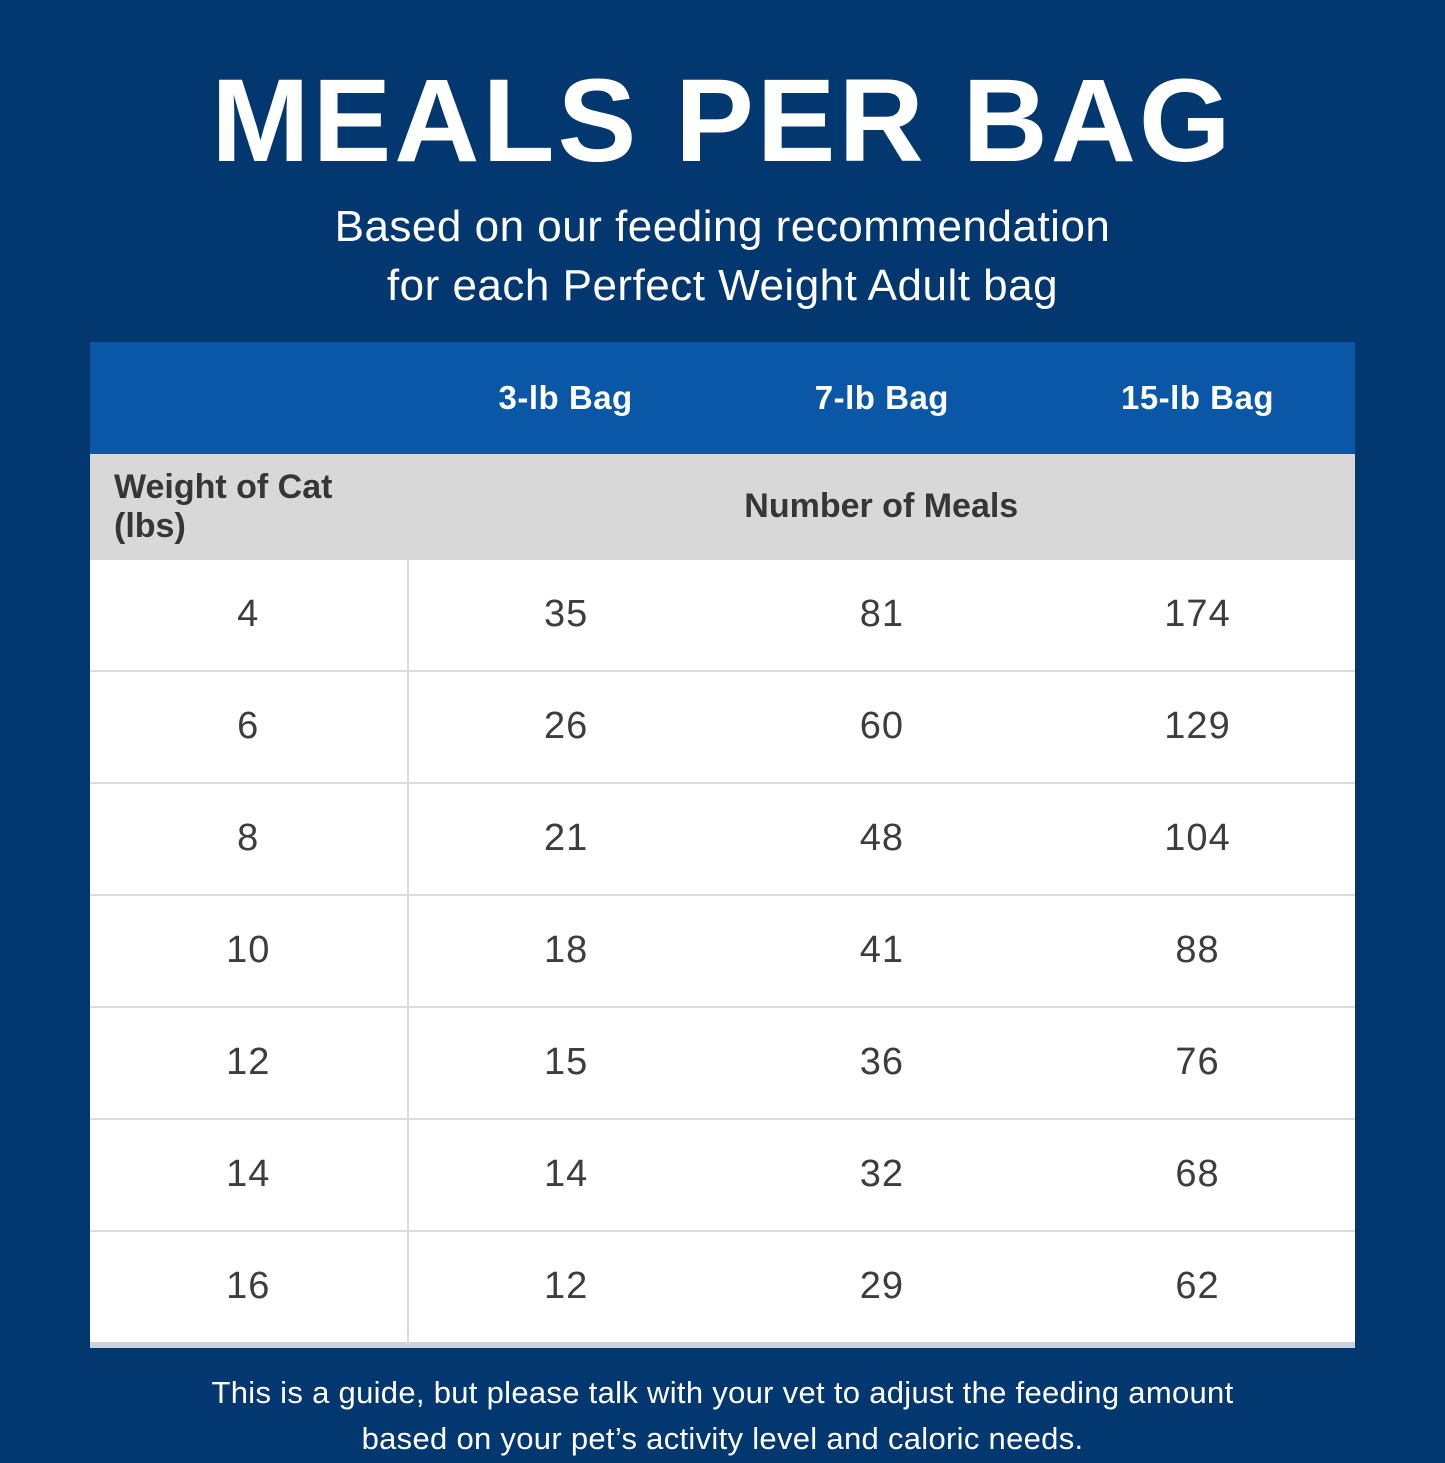  I want to click on meals-cell: 36, so click(881, 1062).